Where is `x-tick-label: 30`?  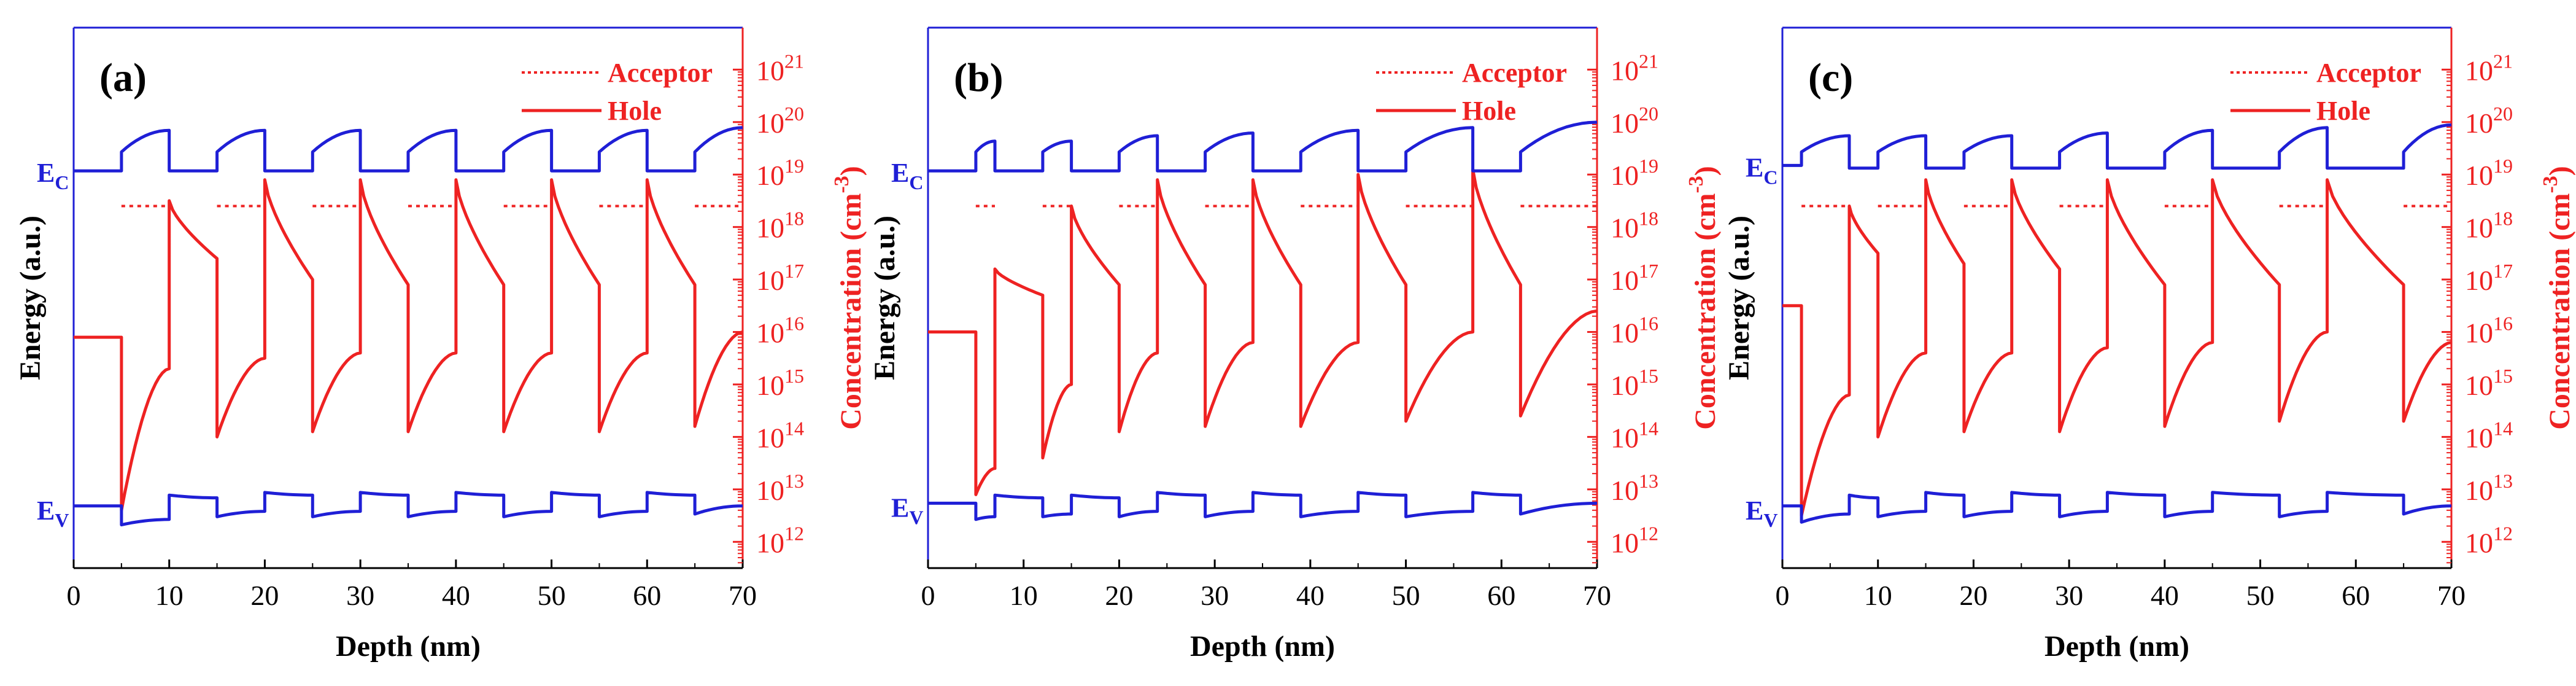 x-tick-label: 30 is located at coordinates (1215, 595).